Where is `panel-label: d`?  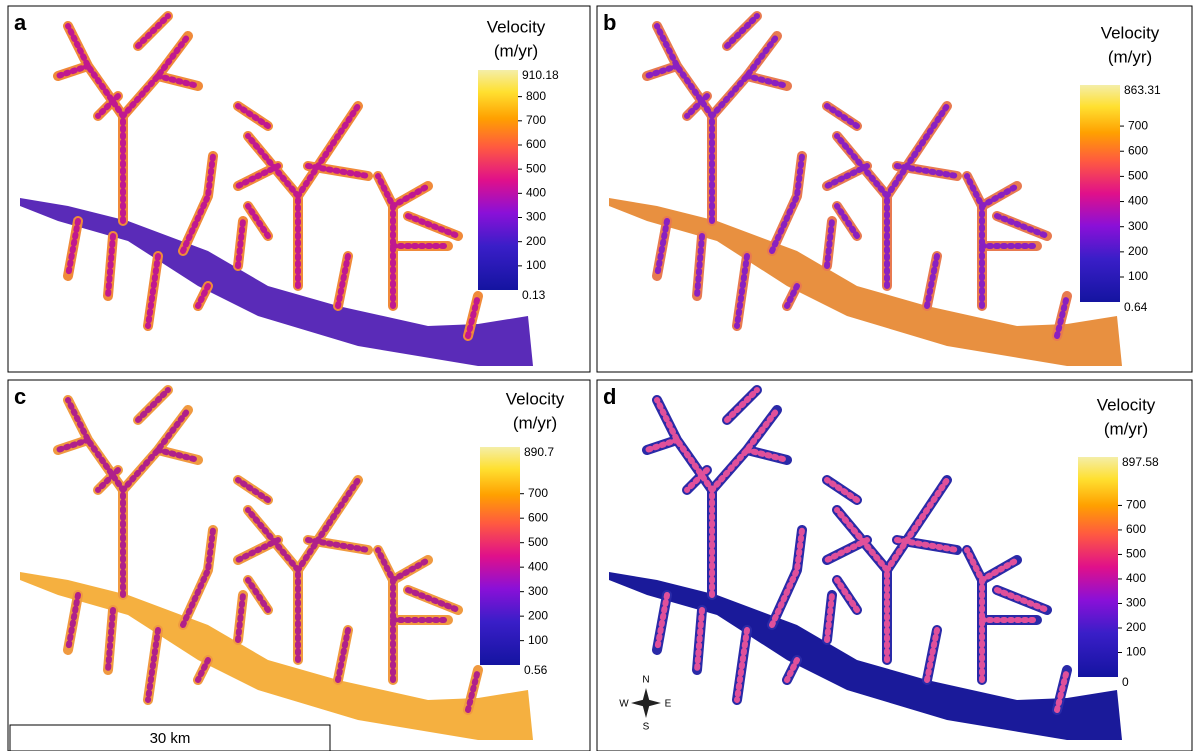
panel-label: d is located at coordinates (609, 396).